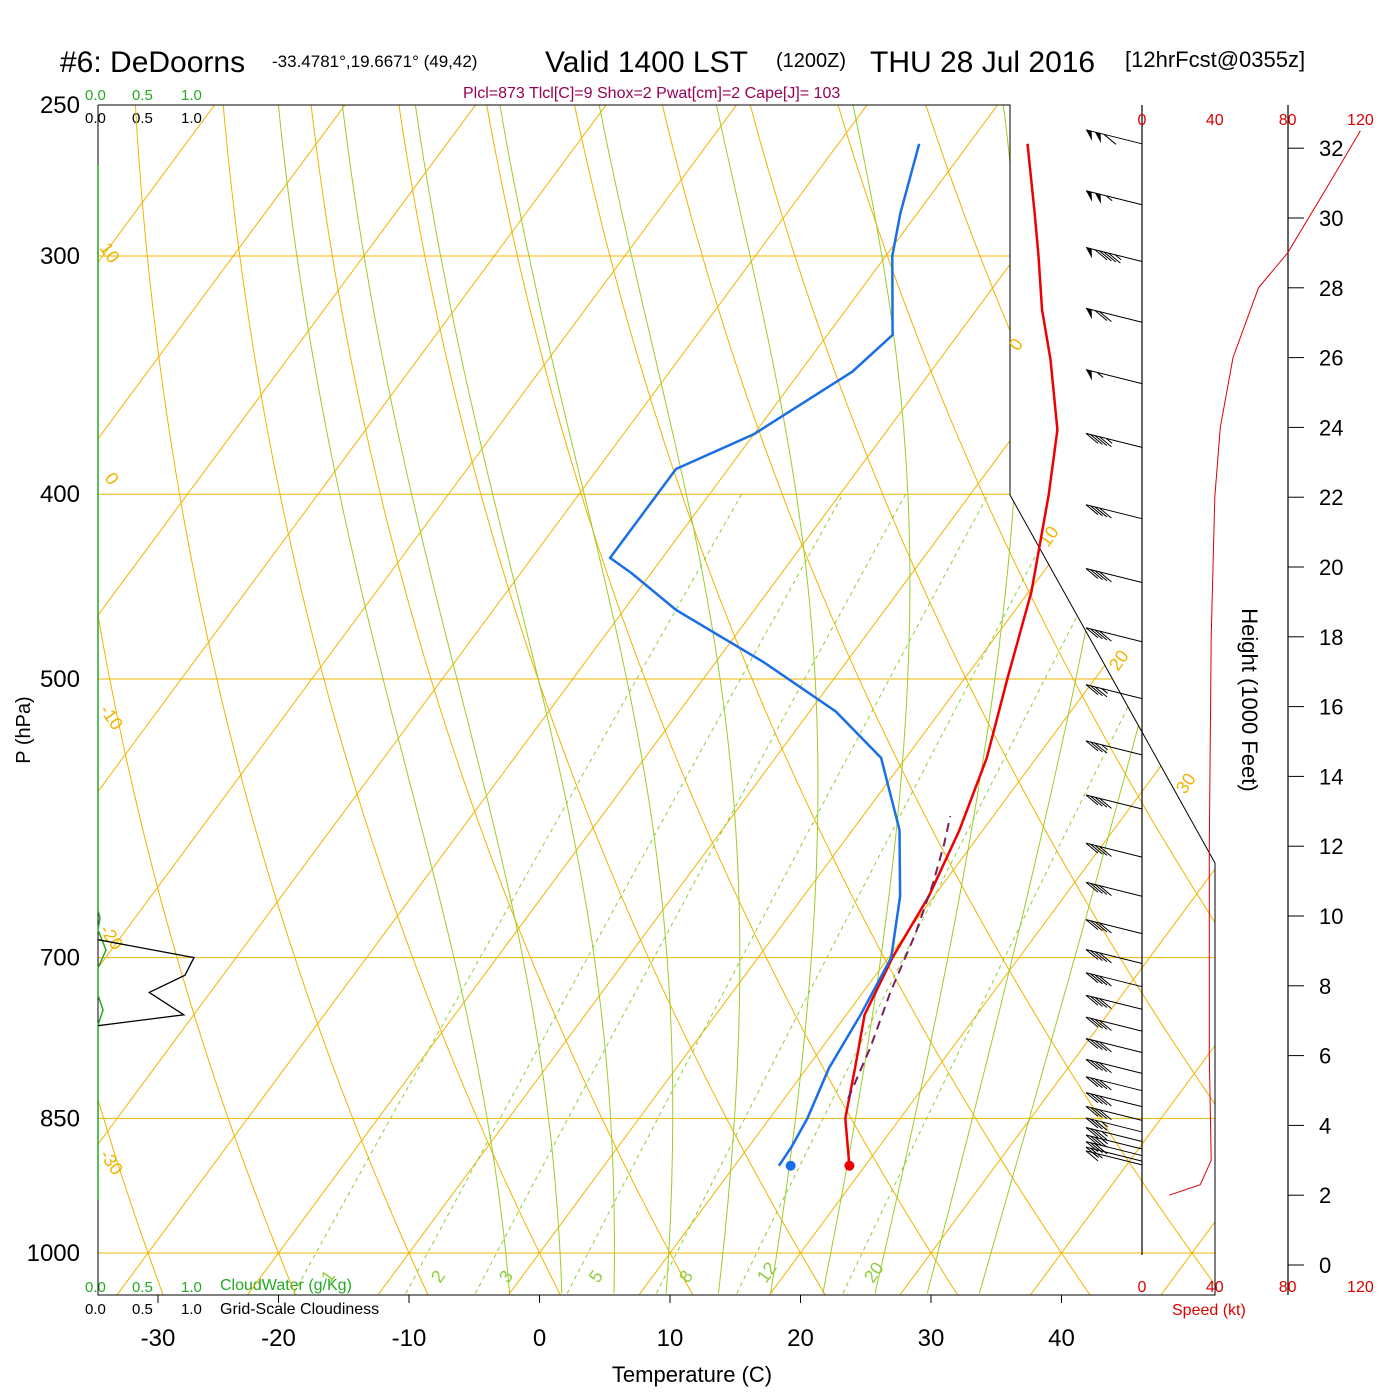 Image resolution: width=1400 pixels, height=1400 pixels. Describe the element at coordinates (1215, 120) in the screenshot. I see `speed-tick-label: 40` at that location.